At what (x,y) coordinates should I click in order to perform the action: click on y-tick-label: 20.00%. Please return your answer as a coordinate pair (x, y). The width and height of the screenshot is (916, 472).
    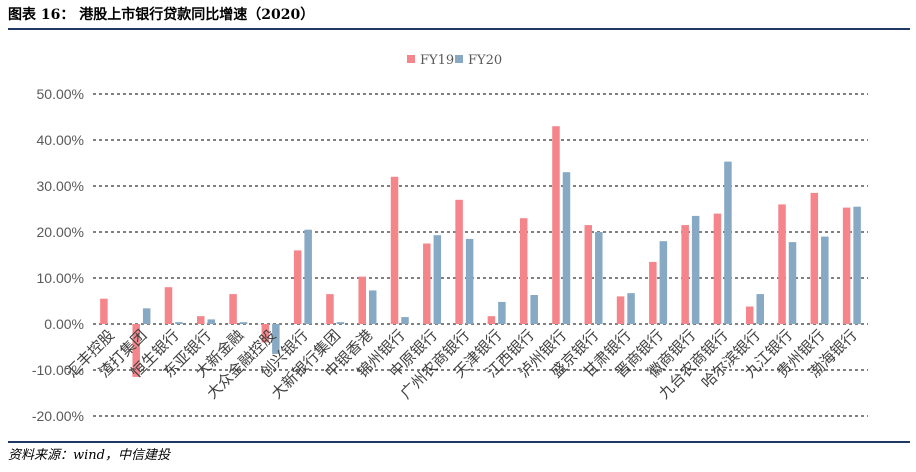
    Looking at the image, I should click on (60, 232).